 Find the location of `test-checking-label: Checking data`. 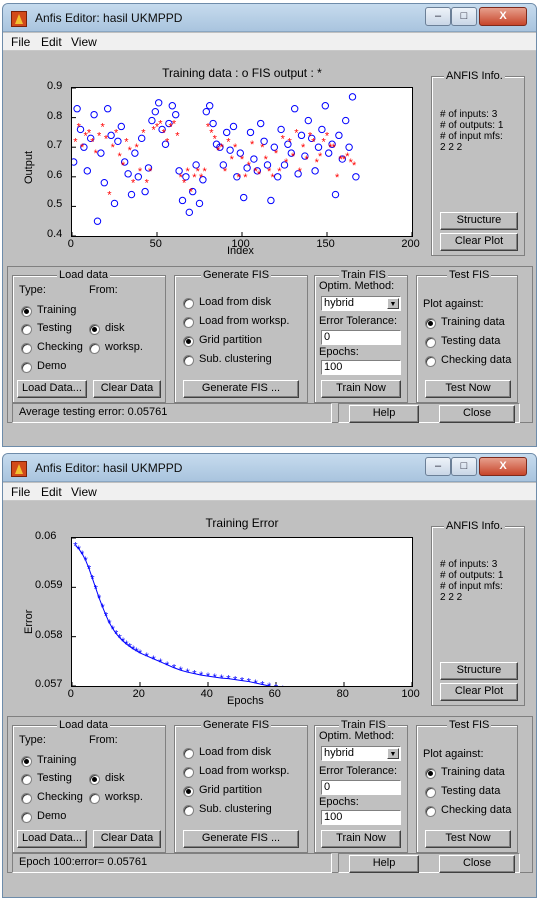

test-checking-label: Checking data is located at coordinates (476, 360).